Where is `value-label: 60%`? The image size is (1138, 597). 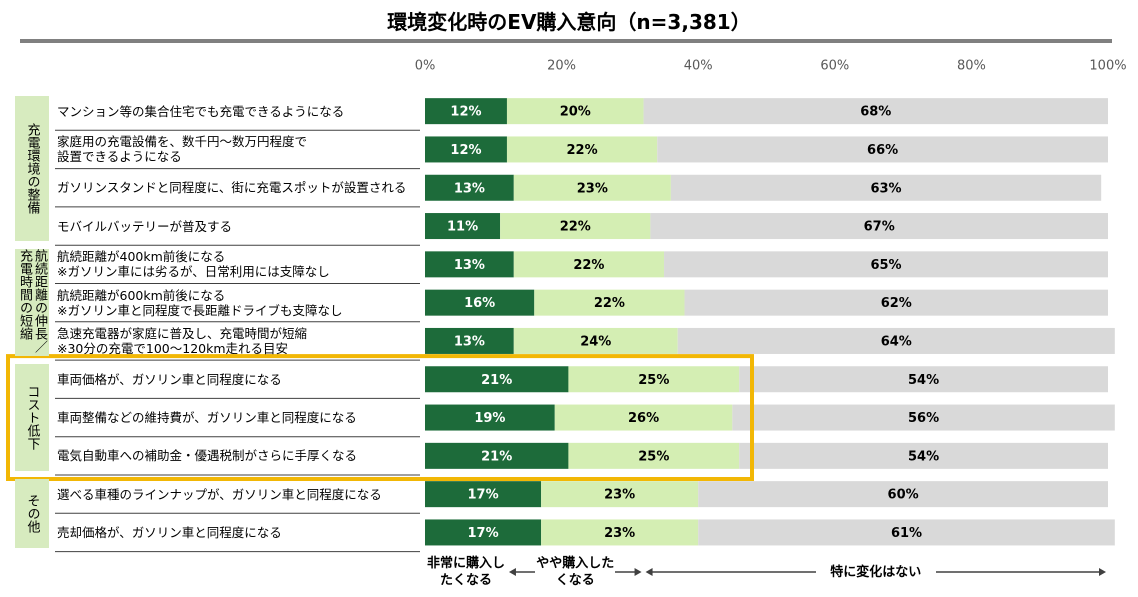
value-label: 60% is located at coordinates (903, 495).